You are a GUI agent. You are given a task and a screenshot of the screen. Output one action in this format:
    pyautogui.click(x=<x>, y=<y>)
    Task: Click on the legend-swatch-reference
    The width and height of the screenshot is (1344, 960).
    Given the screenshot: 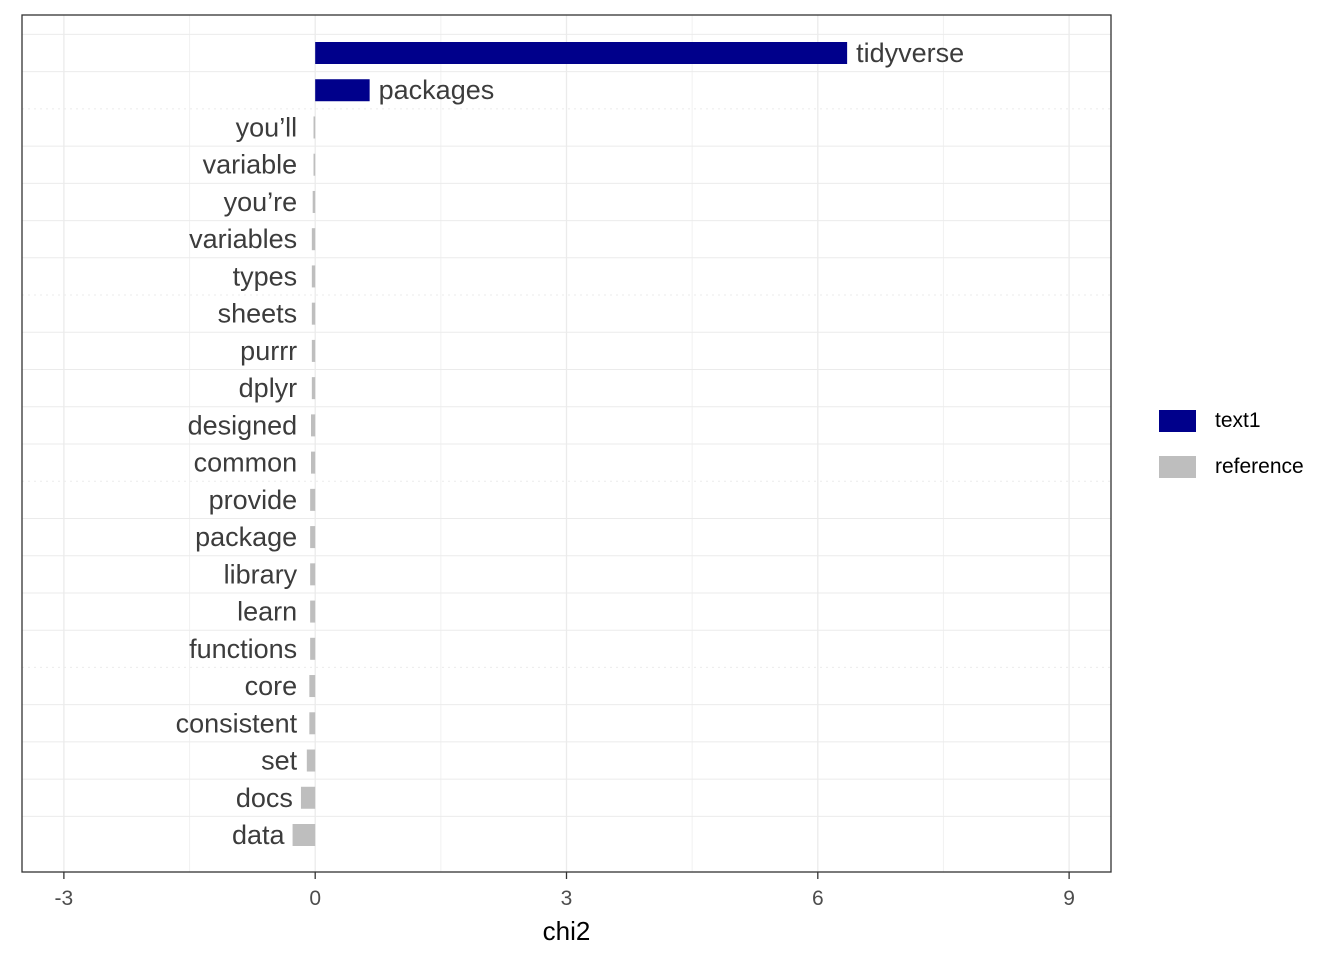 What is the action you would take?
    pyautogui.click(x=1177, y=467)
    